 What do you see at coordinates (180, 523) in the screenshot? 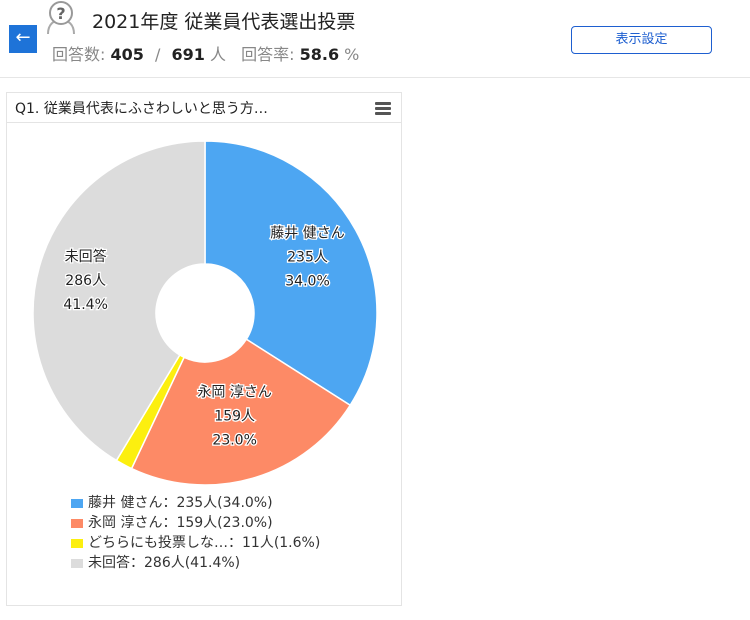
I see `legend-label: 永岡 淳さん：159人(23.0%)` at bounding box center [180, 523].